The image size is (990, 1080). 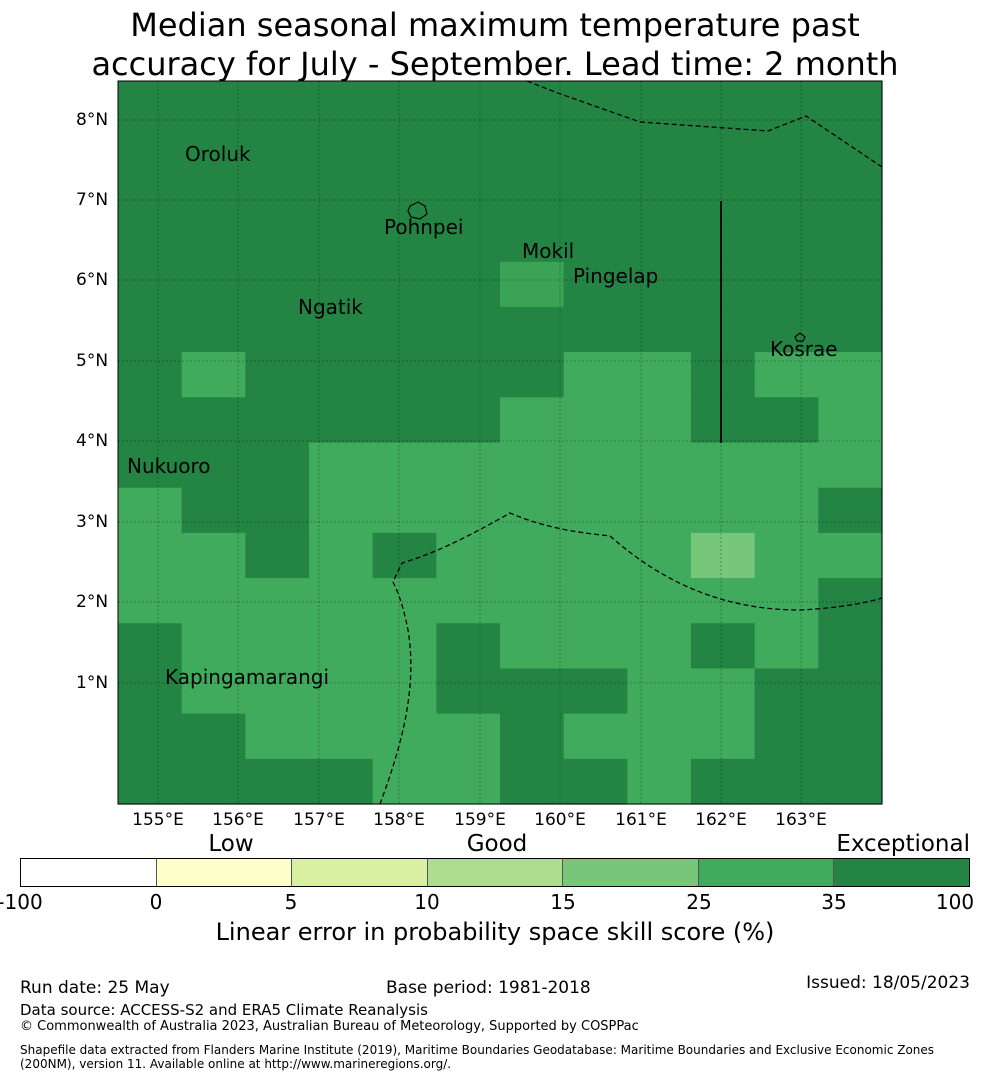 I want to click on place-label-nukuoro: Nukuoro, so click(x=169, y=466).